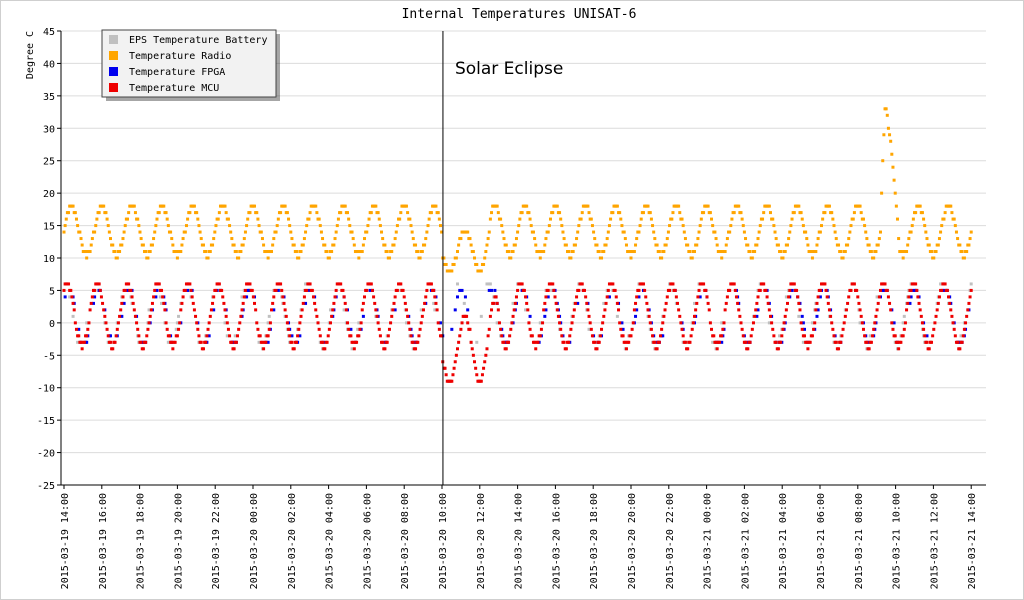 Image resolution: width=1024 pixels, height=600 pixels. What do you see at coordinates (783, 541) in the screenshot?
I see `x-tick-label: 2015-03-21 04:00` at bounding box center [783, 541].